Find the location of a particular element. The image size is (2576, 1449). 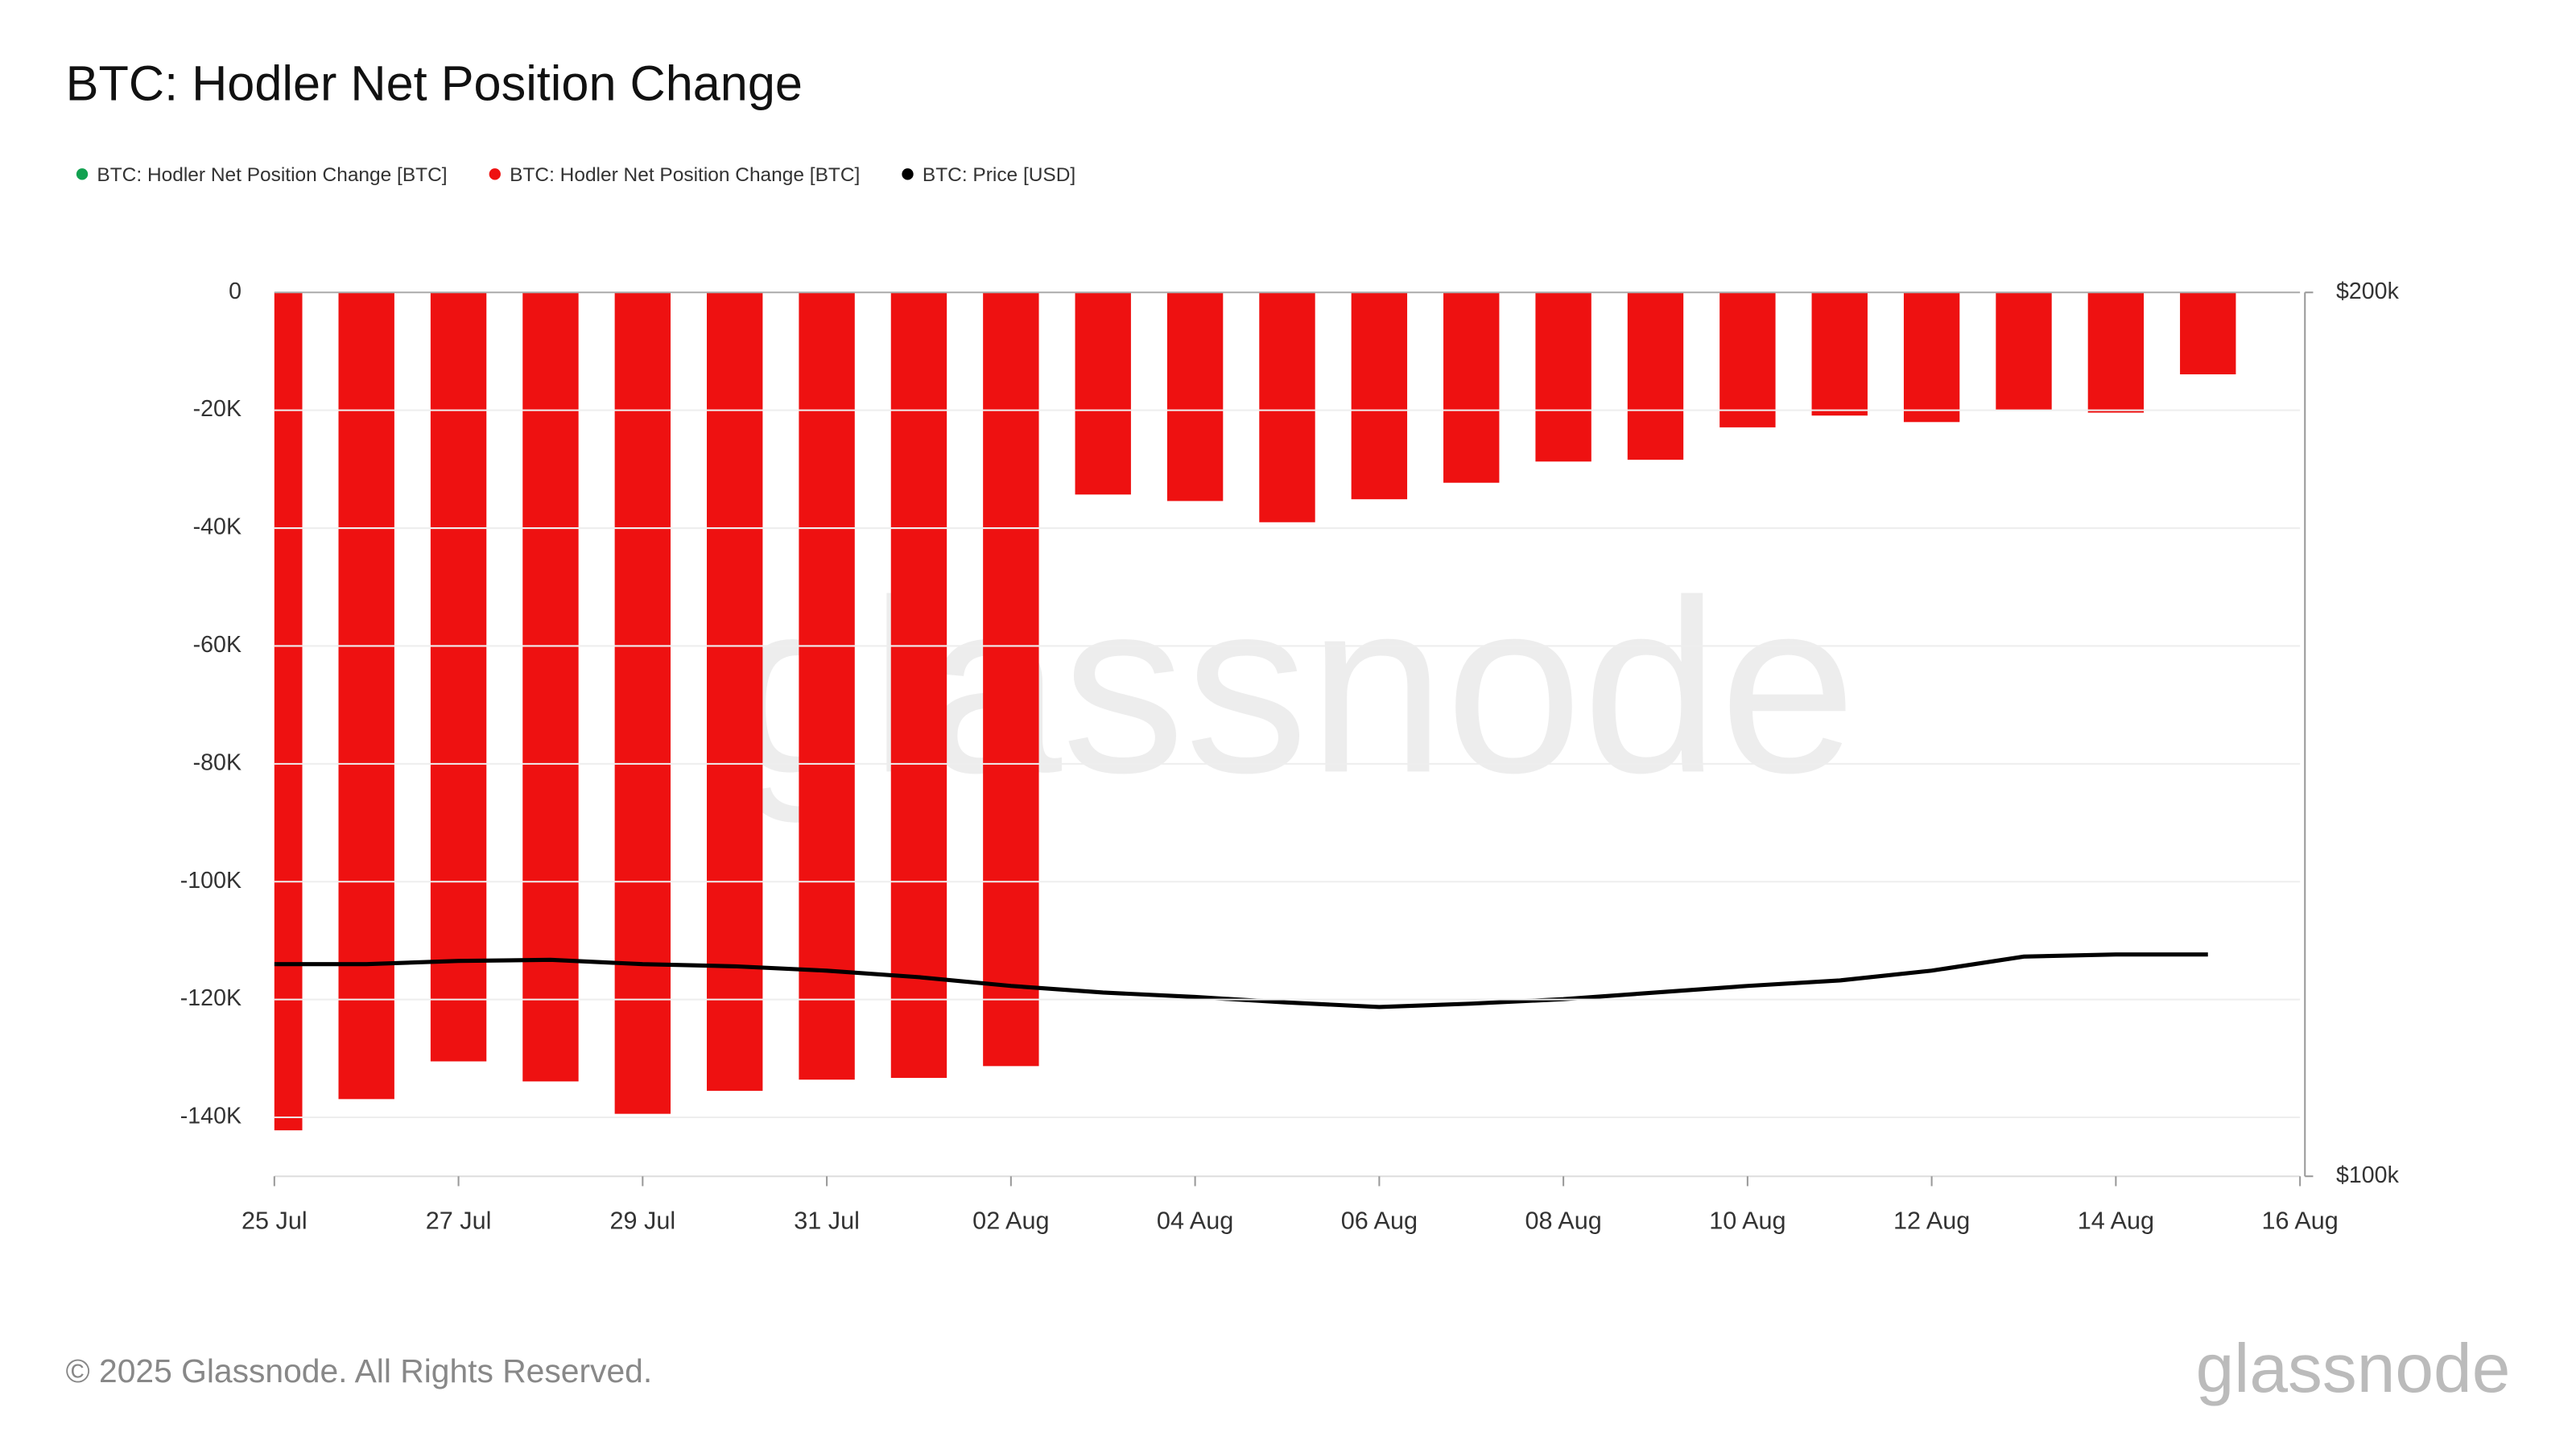

y-tick-label: -100K is located at coordinates (211, 881).